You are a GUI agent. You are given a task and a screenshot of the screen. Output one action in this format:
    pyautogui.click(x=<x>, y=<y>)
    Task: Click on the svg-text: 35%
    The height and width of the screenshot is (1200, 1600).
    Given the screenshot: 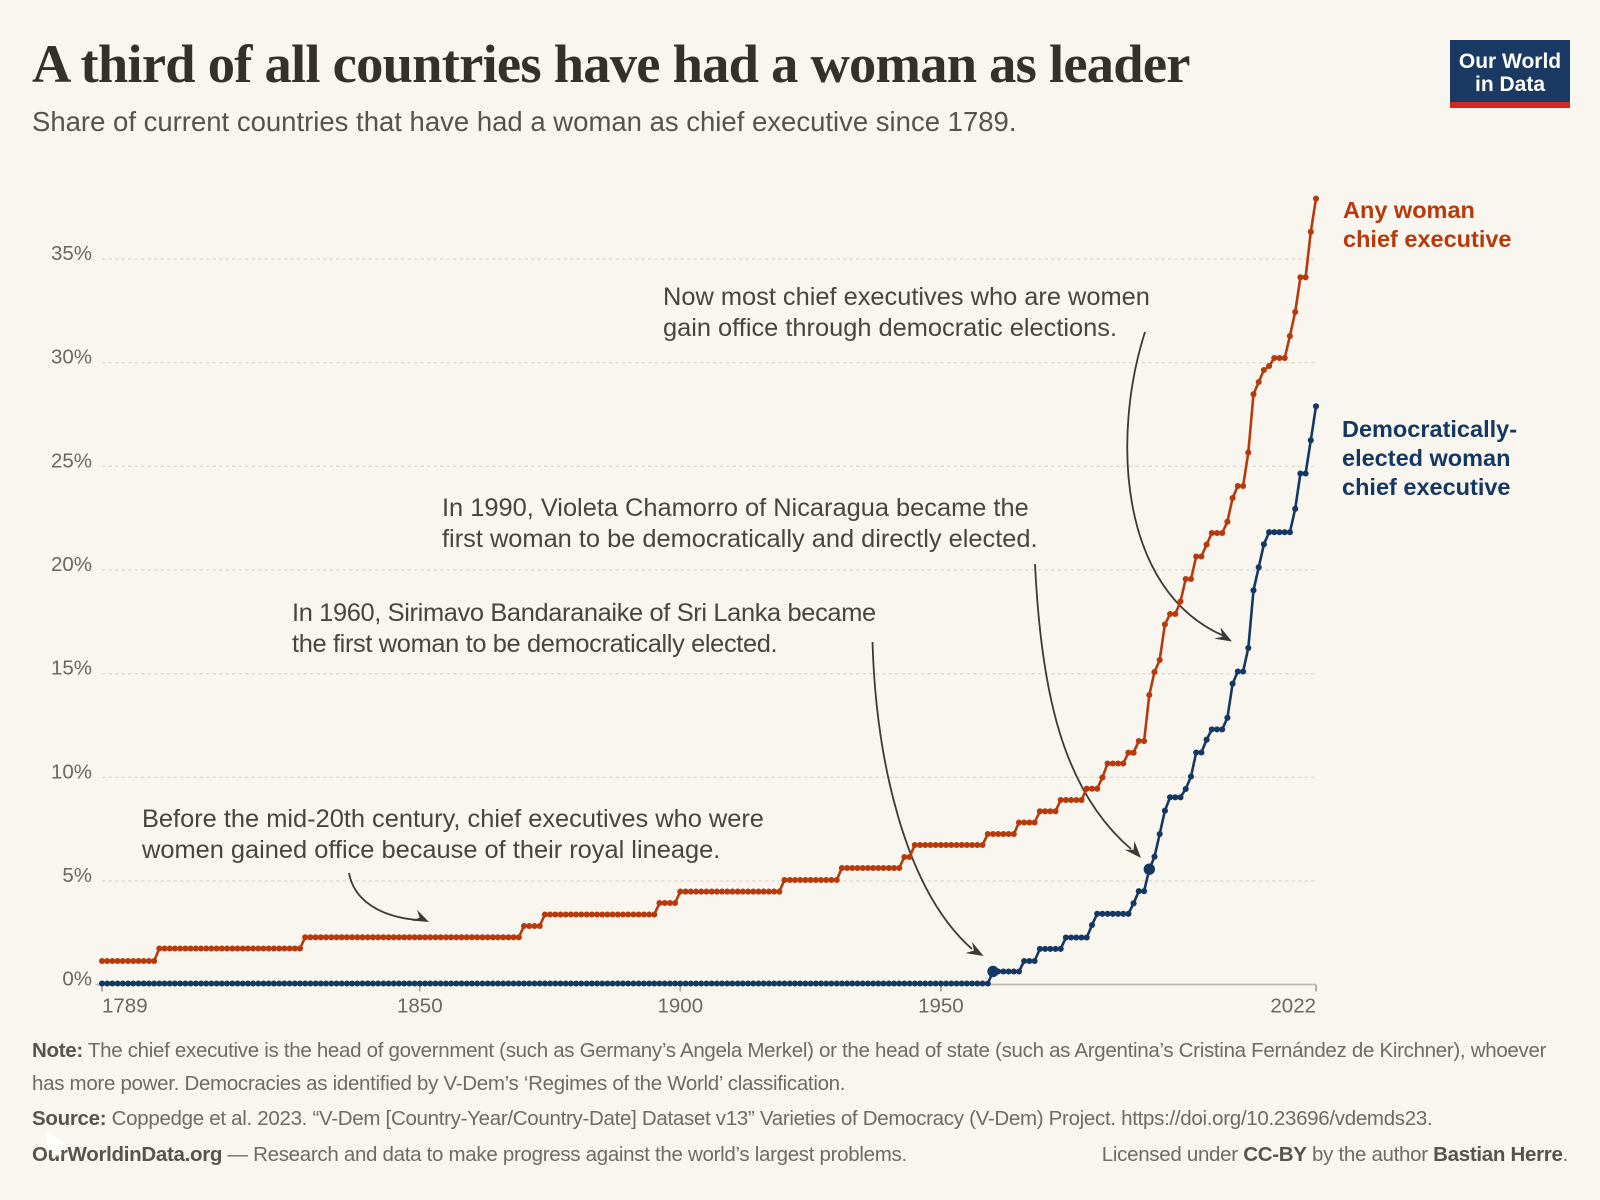 What is the action you would take?
    pyautogui.click(x=71, y=253)
    